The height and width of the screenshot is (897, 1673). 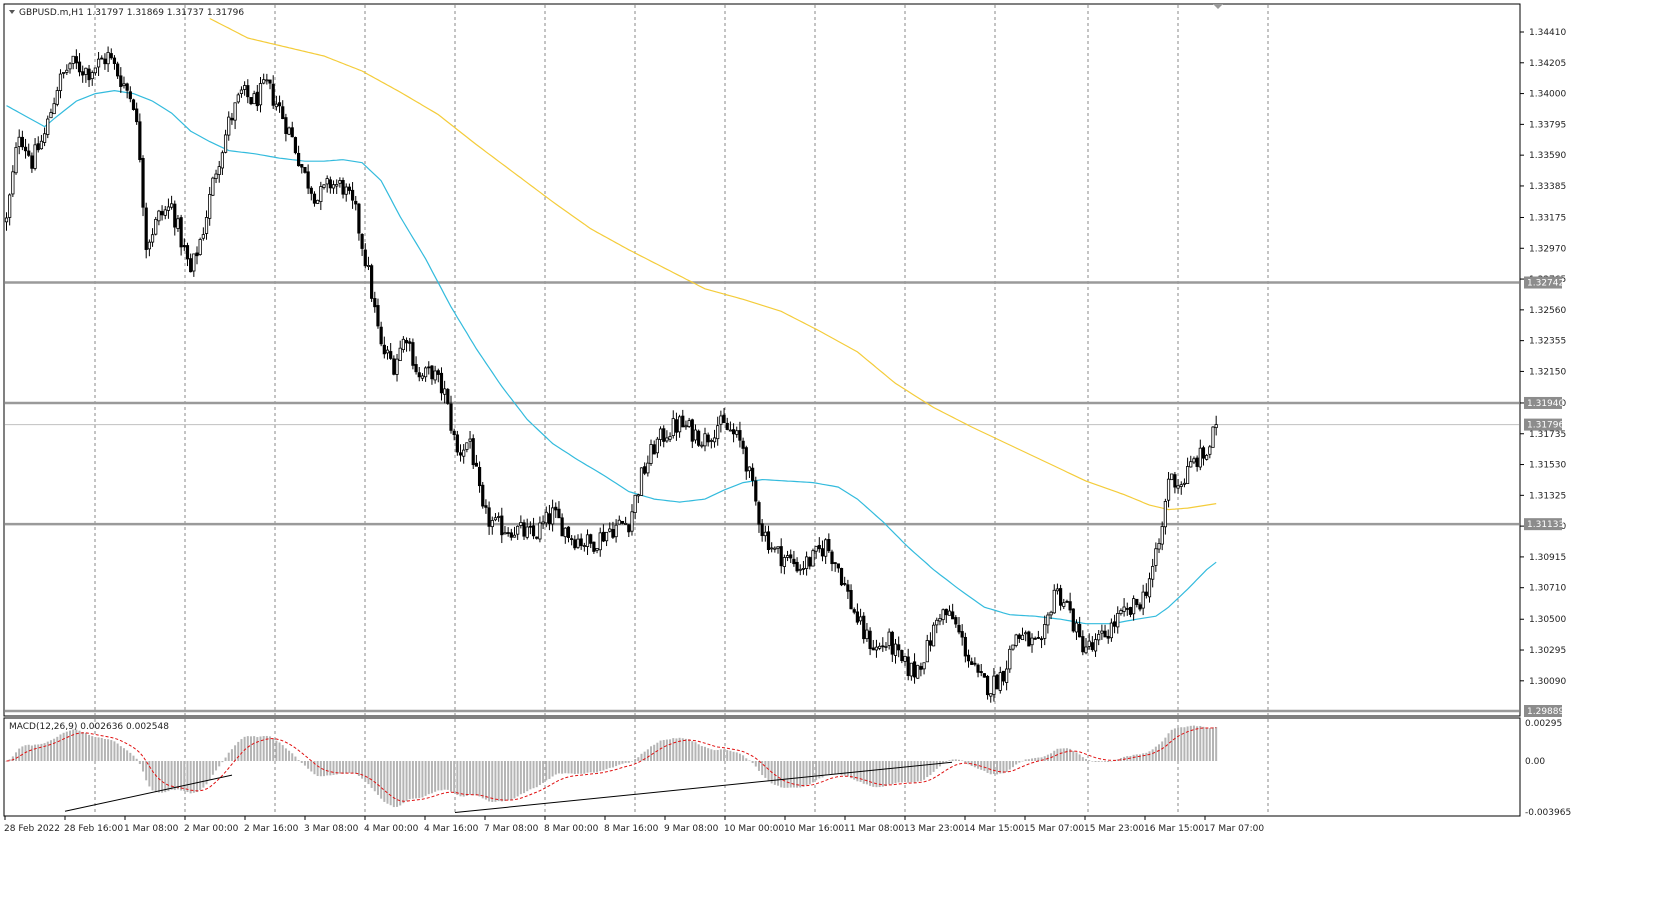 What do you see at coordinates (1548, 768) in the screenshot?
I see `macd-axis: 0.00295 0.00 -0.003965` at bounding box center [1548, 768].